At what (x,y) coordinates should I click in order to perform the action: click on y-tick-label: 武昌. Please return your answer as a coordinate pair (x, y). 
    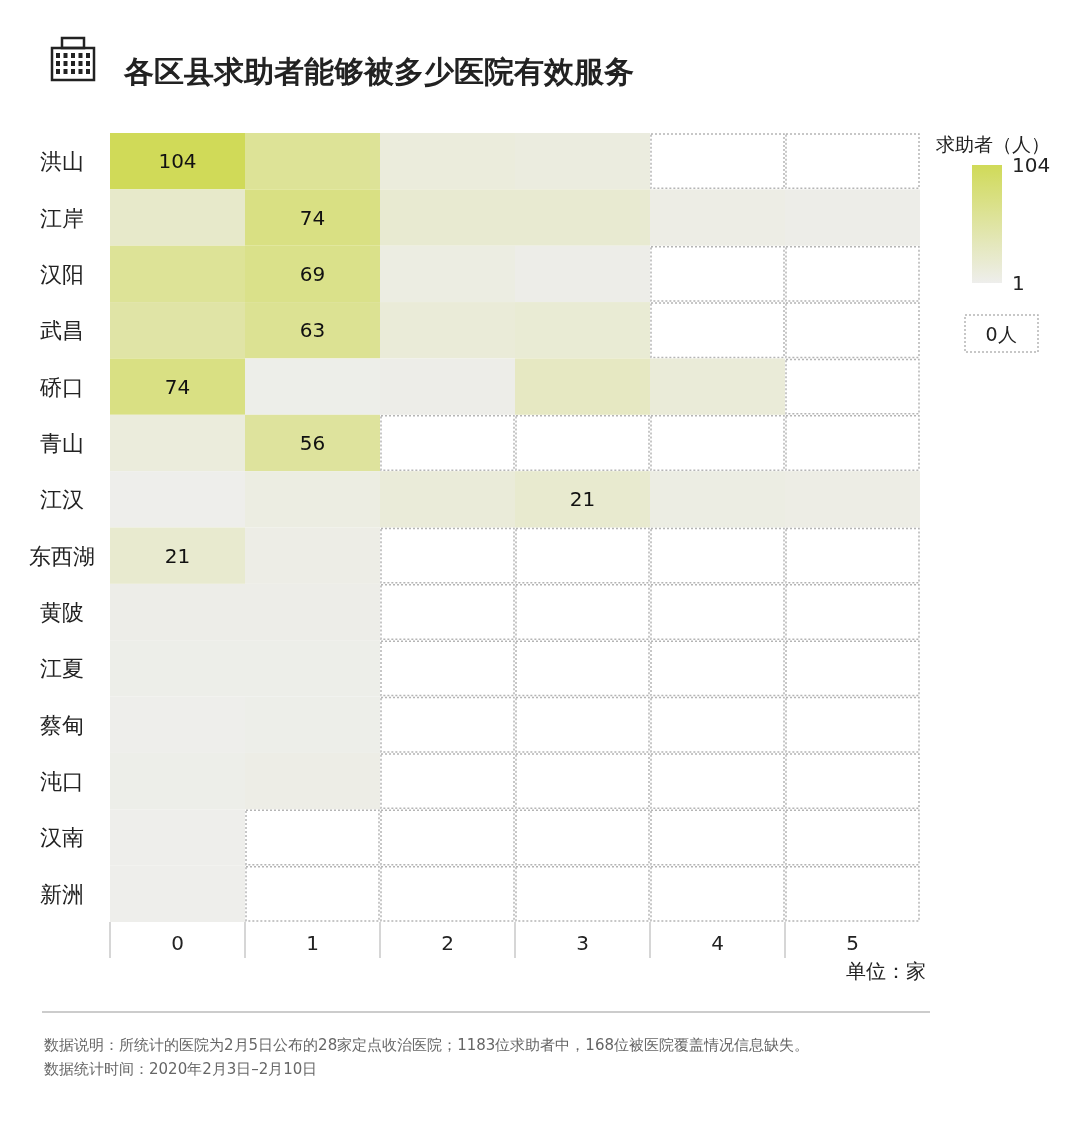
    Looking at the image, I should click on (62, 331).